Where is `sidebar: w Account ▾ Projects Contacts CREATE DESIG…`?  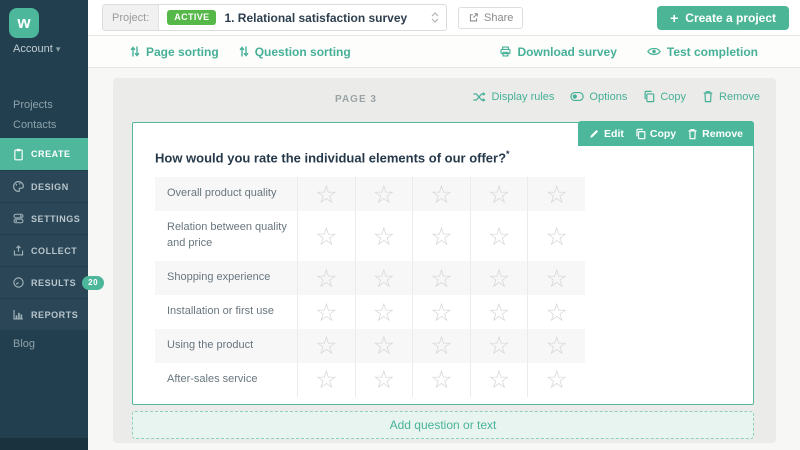 sidebar: w Account ▾ Projects Contacts CREATE DESIG… is located at coordinates (52, 225).